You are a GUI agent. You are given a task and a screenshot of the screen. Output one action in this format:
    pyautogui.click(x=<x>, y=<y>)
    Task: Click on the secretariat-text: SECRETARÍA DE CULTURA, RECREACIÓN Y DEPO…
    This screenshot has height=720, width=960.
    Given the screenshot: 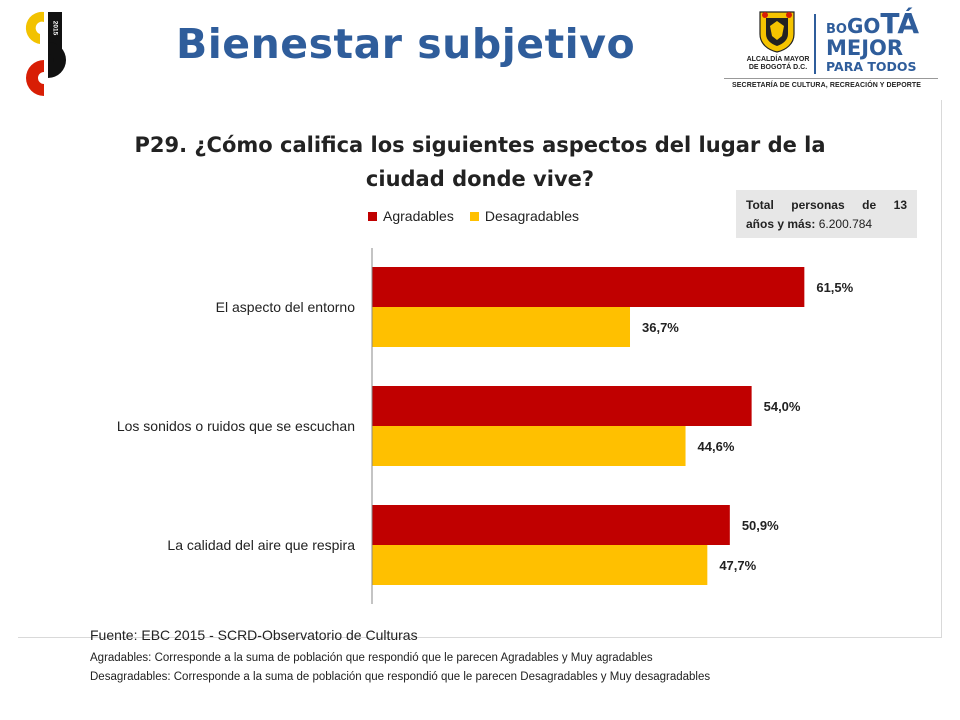 What is the action you would take?
    pyautogui.click(x=827, y=85)
    